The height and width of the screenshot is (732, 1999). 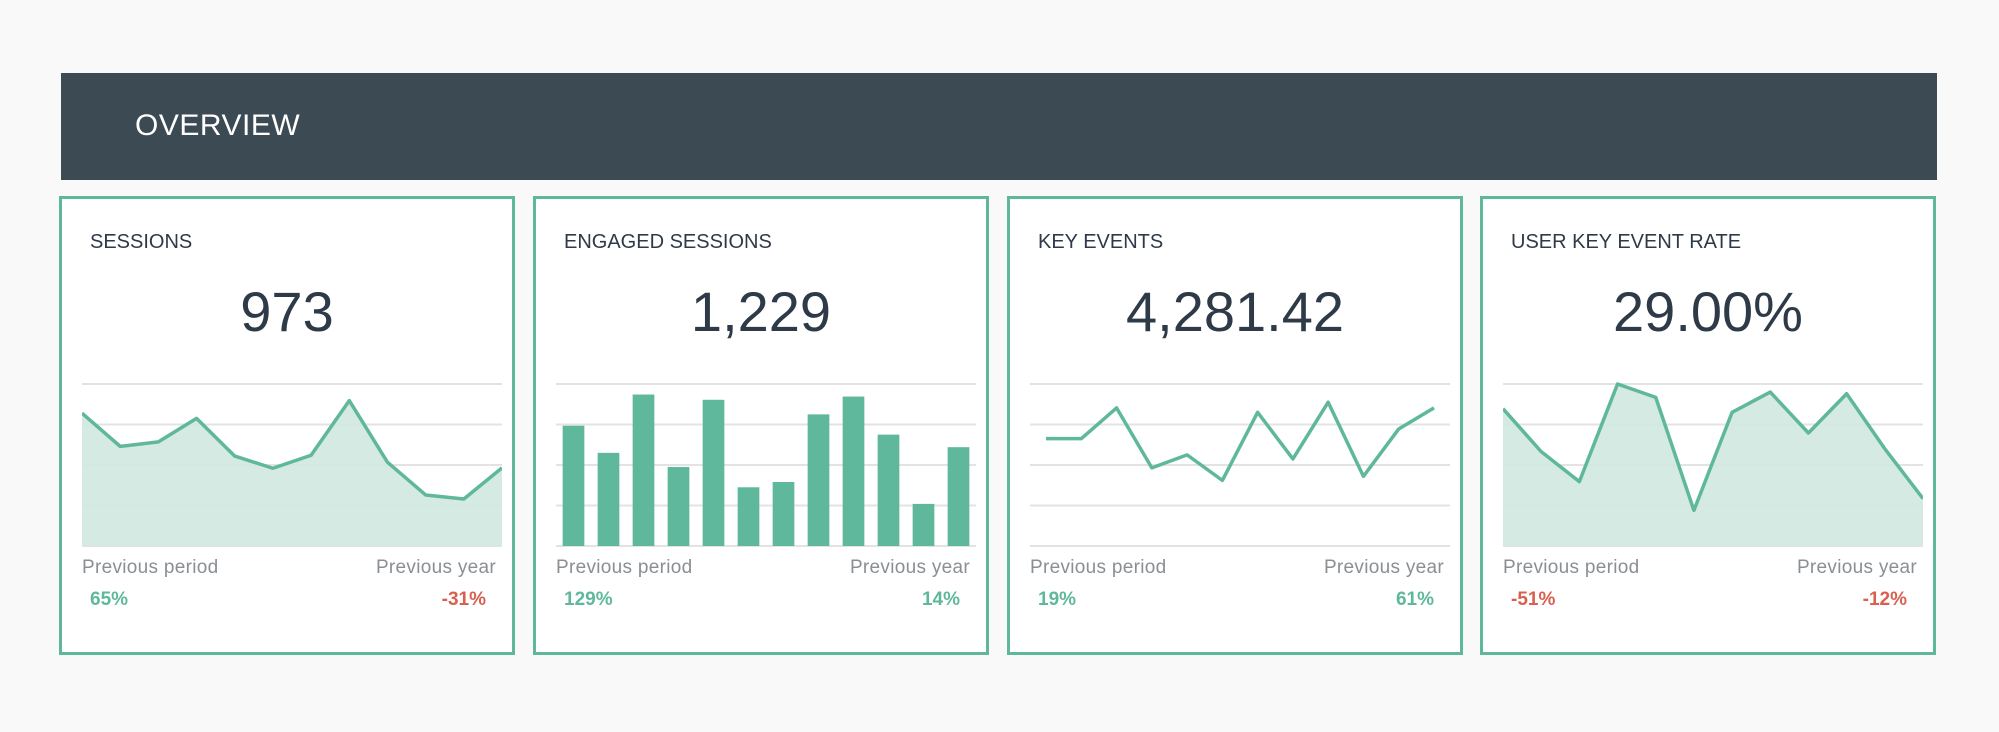 I want to click on card-title: KEY EVENTS, so click(x=1101, y=242).